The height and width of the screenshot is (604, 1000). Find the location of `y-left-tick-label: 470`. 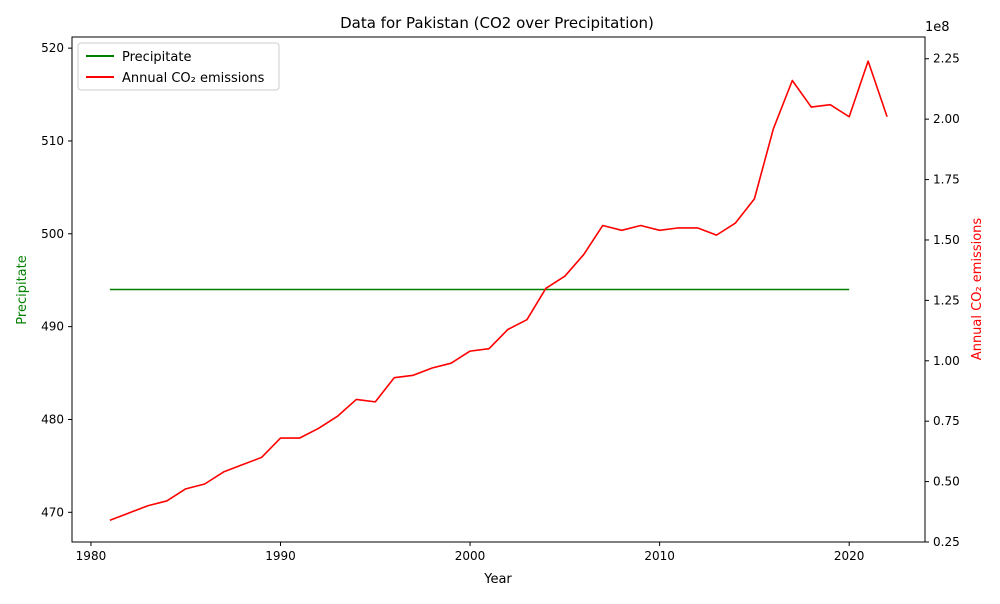

y-left-tick-label: 470 is located at coordinates (52, 512).